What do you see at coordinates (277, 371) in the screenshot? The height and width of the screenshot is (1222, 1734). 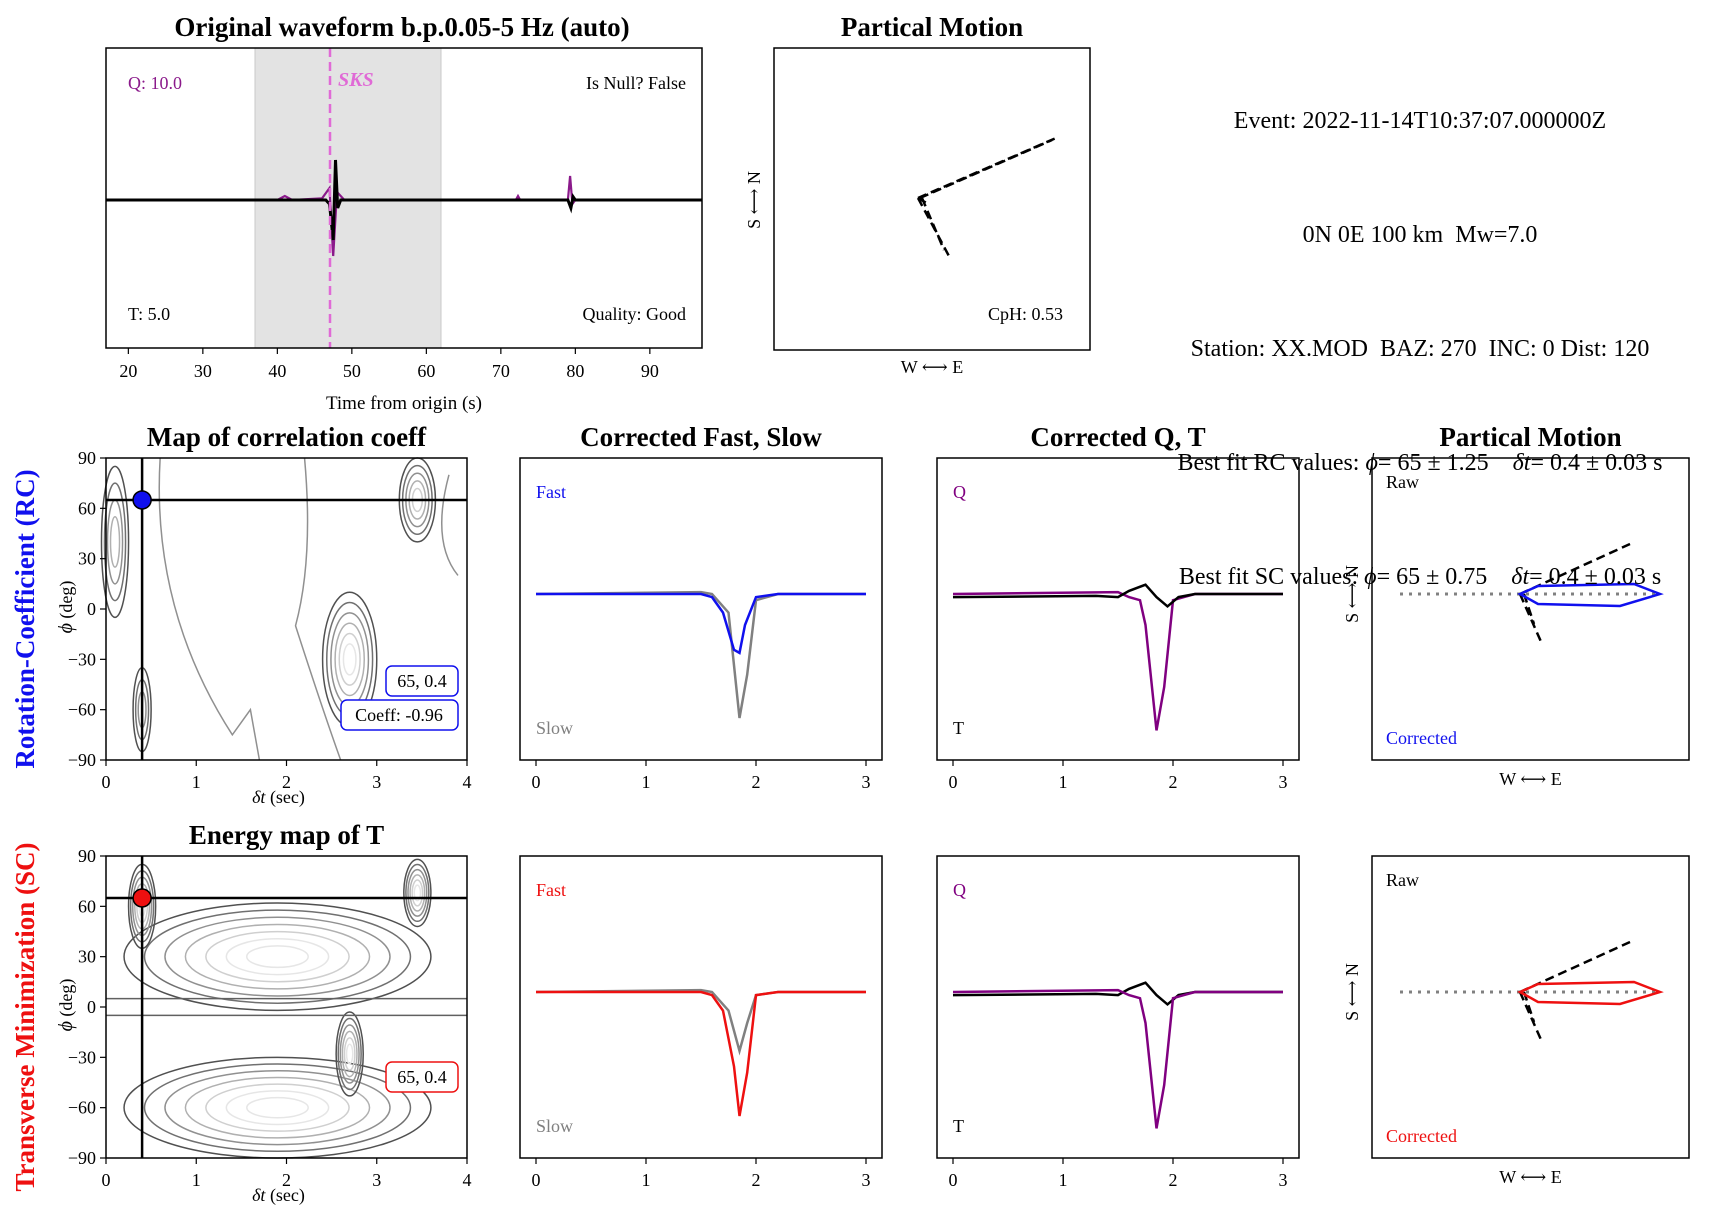 I see `waveform-xtick-label: 40` at bounding box center [277, 371].